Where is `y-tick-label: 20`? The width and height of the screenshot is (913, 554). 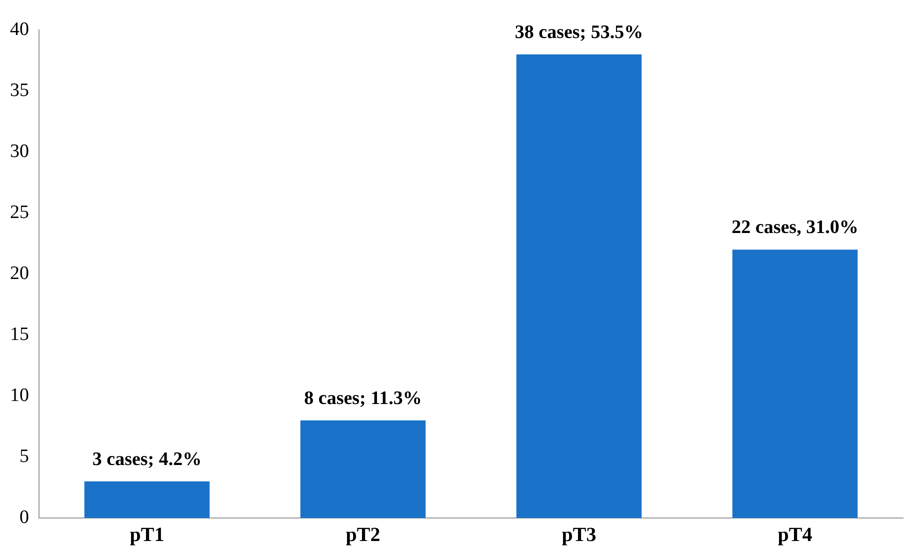
y-tick-label: 20 is located at coordinates (19, 273).